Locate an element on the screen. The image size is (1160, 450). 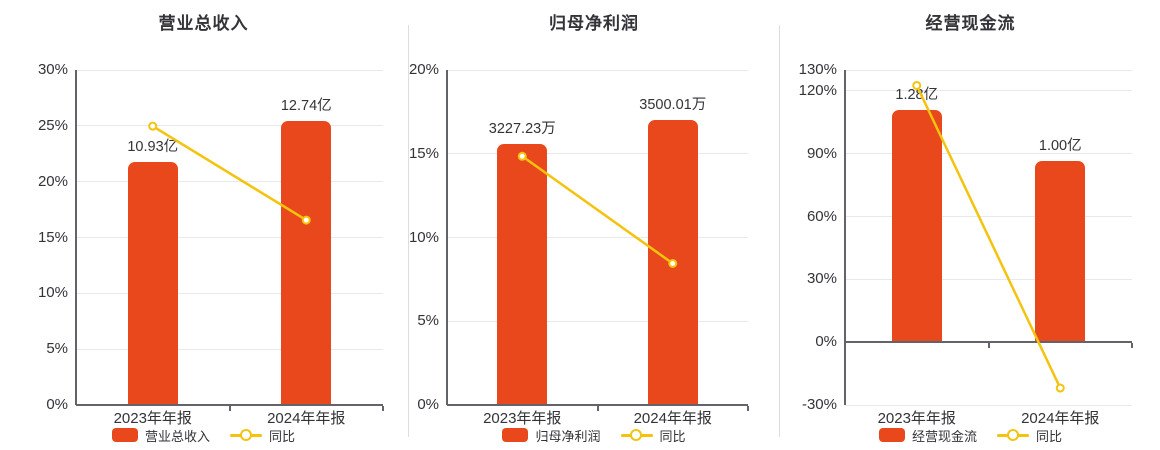
bar-value-label: 3227.23万 is located at coordinates (522, 128).